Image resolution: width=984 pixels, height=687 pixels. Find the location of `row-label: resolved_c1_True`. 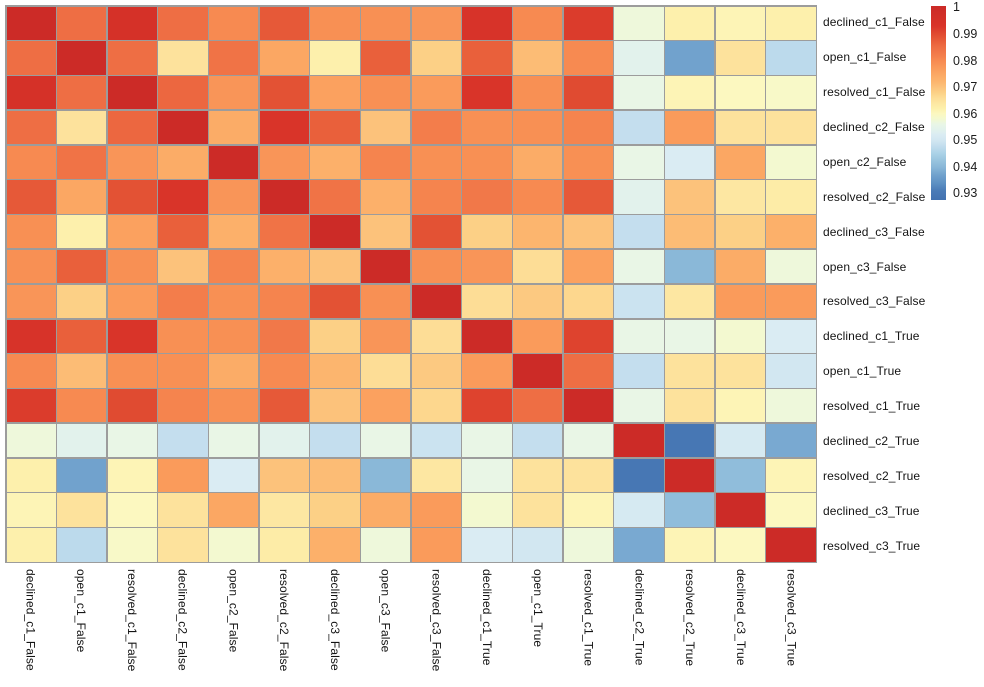

row-label: resolved_c1_True is located at coordinates (872, 406).